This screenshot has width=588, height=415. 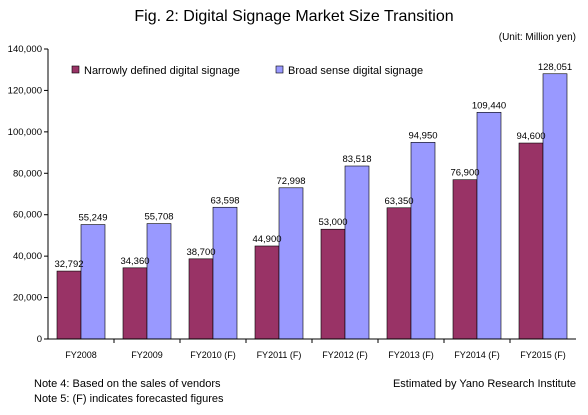 I want to click on y-tick-label: 40,000, so click(x=27, y=256).